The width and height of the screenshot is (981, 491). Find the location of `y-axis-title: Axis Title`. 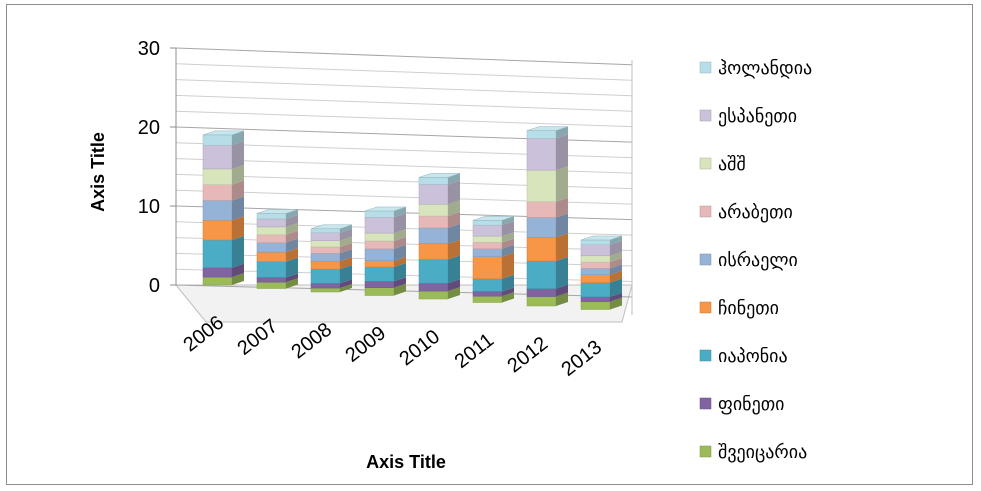

y-axis-title: Axis Title is located at coordinates (98, 172).